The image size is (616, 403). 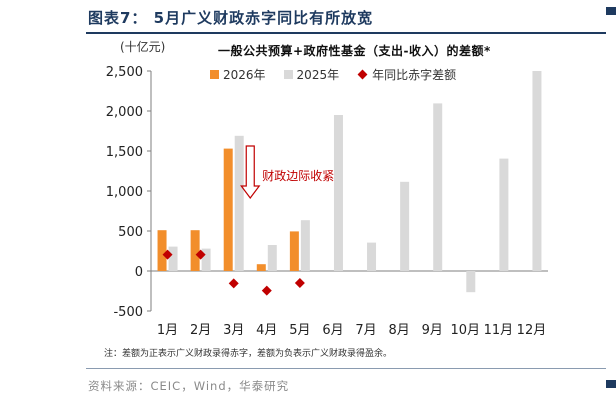 I want to click on x-tick-label: 10月, so click(x=466, y=330).